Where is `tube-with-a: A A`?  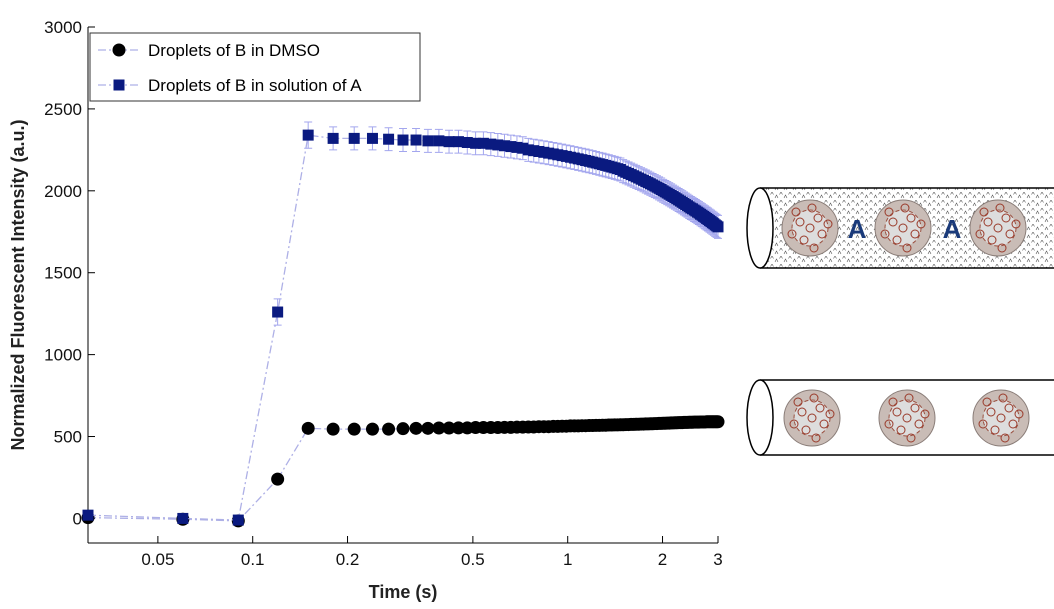
tube-with-a: A A is located at coordinates (900, 228).